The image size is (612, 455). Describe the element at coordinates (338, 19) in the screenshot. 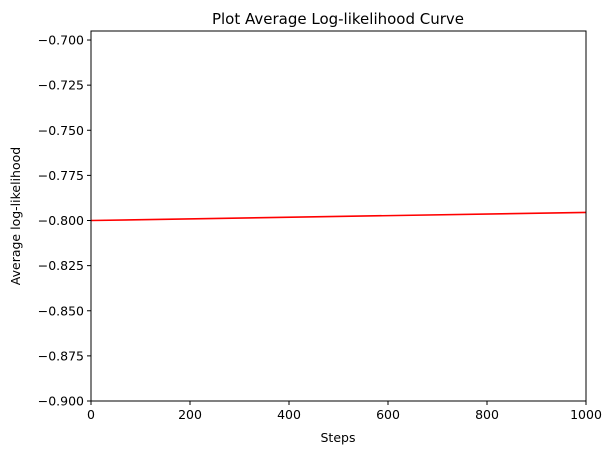

I see `chart-title: Plot Average Log-likelihood Curve` at that location.